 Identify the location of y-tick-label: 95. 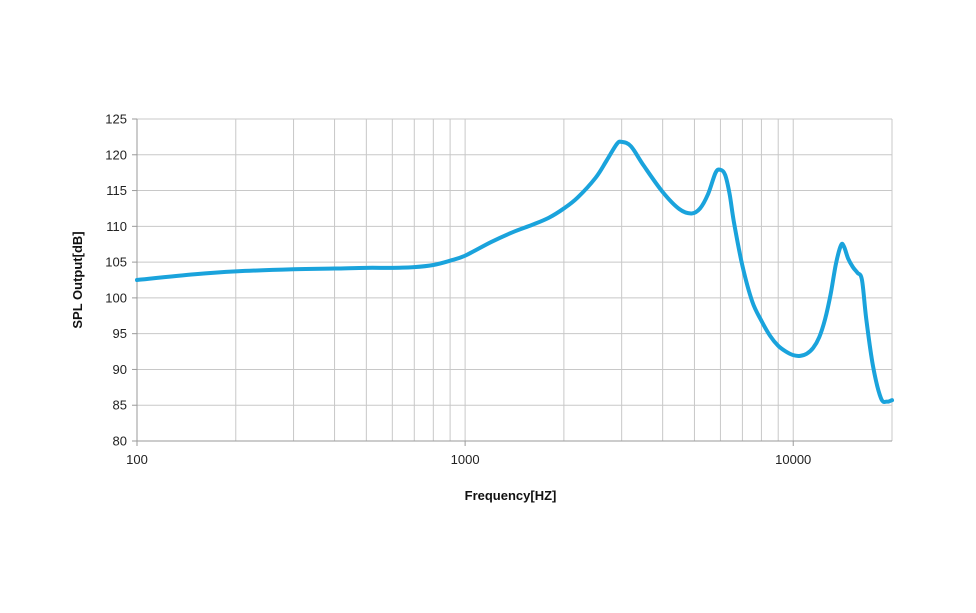
(120, 333).